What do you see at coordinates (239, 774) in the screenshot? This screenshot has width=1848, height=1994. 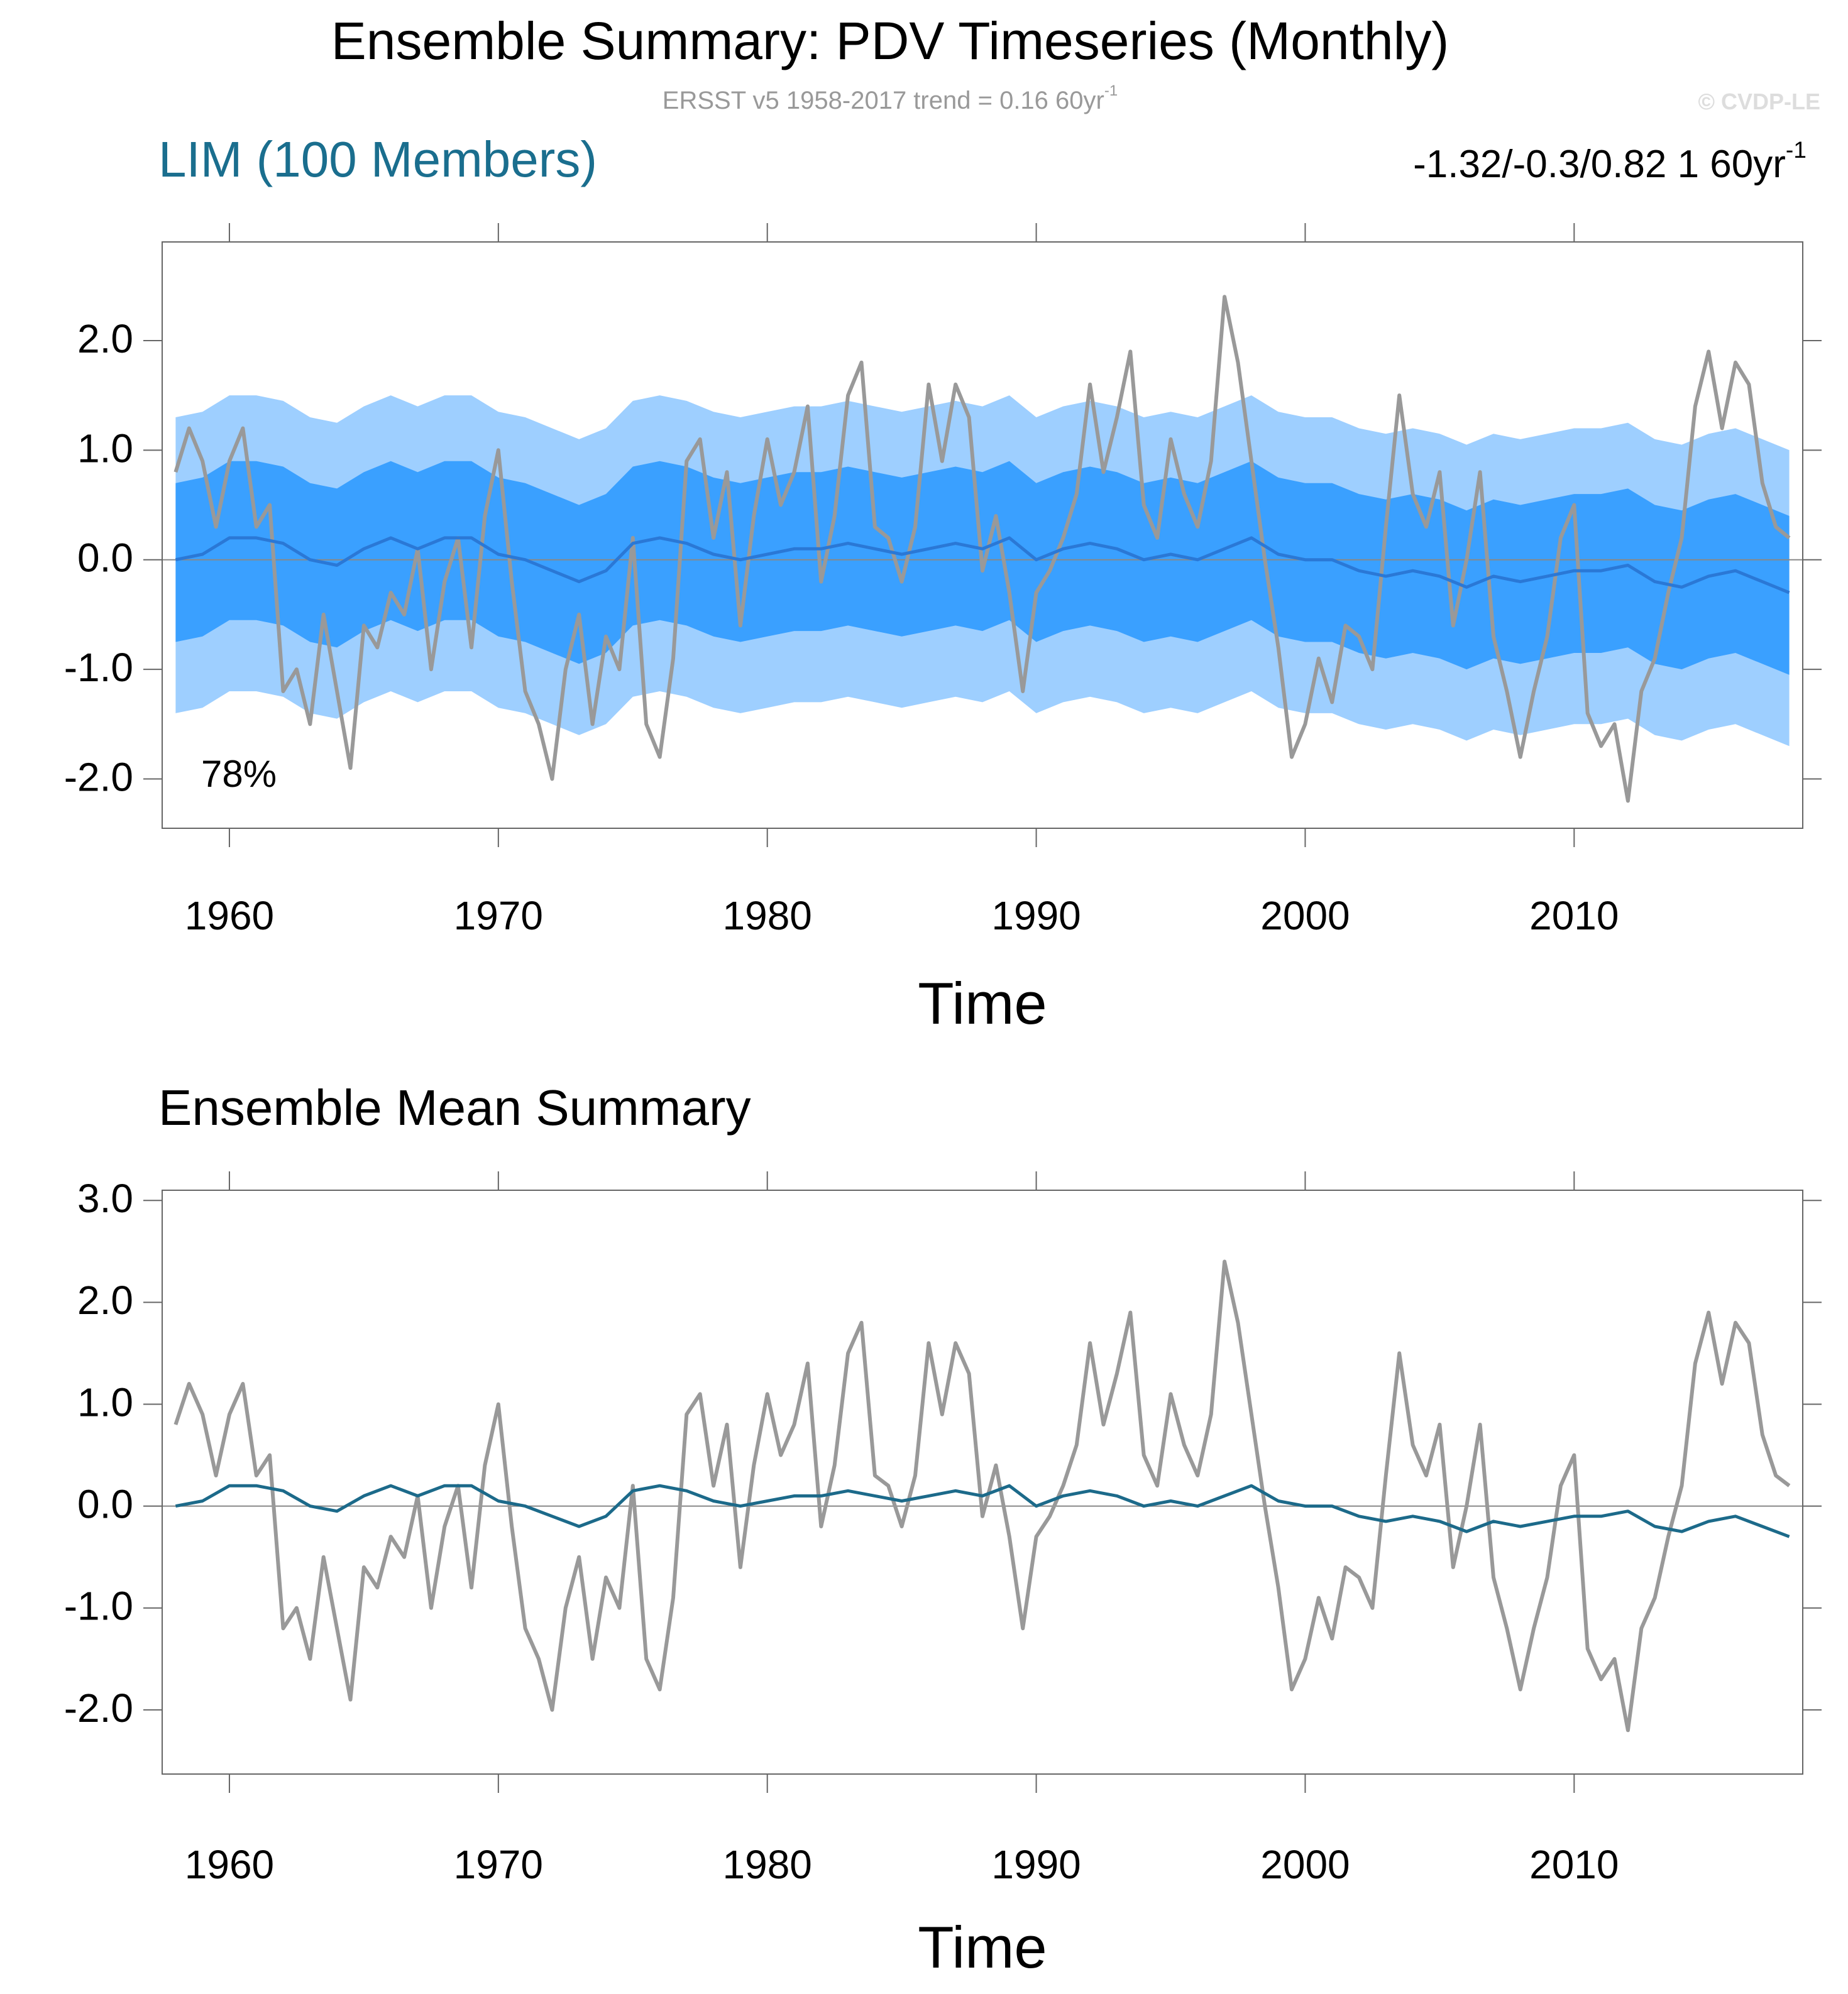 I see `annotation: 78%` at bounding box center [239, 774].